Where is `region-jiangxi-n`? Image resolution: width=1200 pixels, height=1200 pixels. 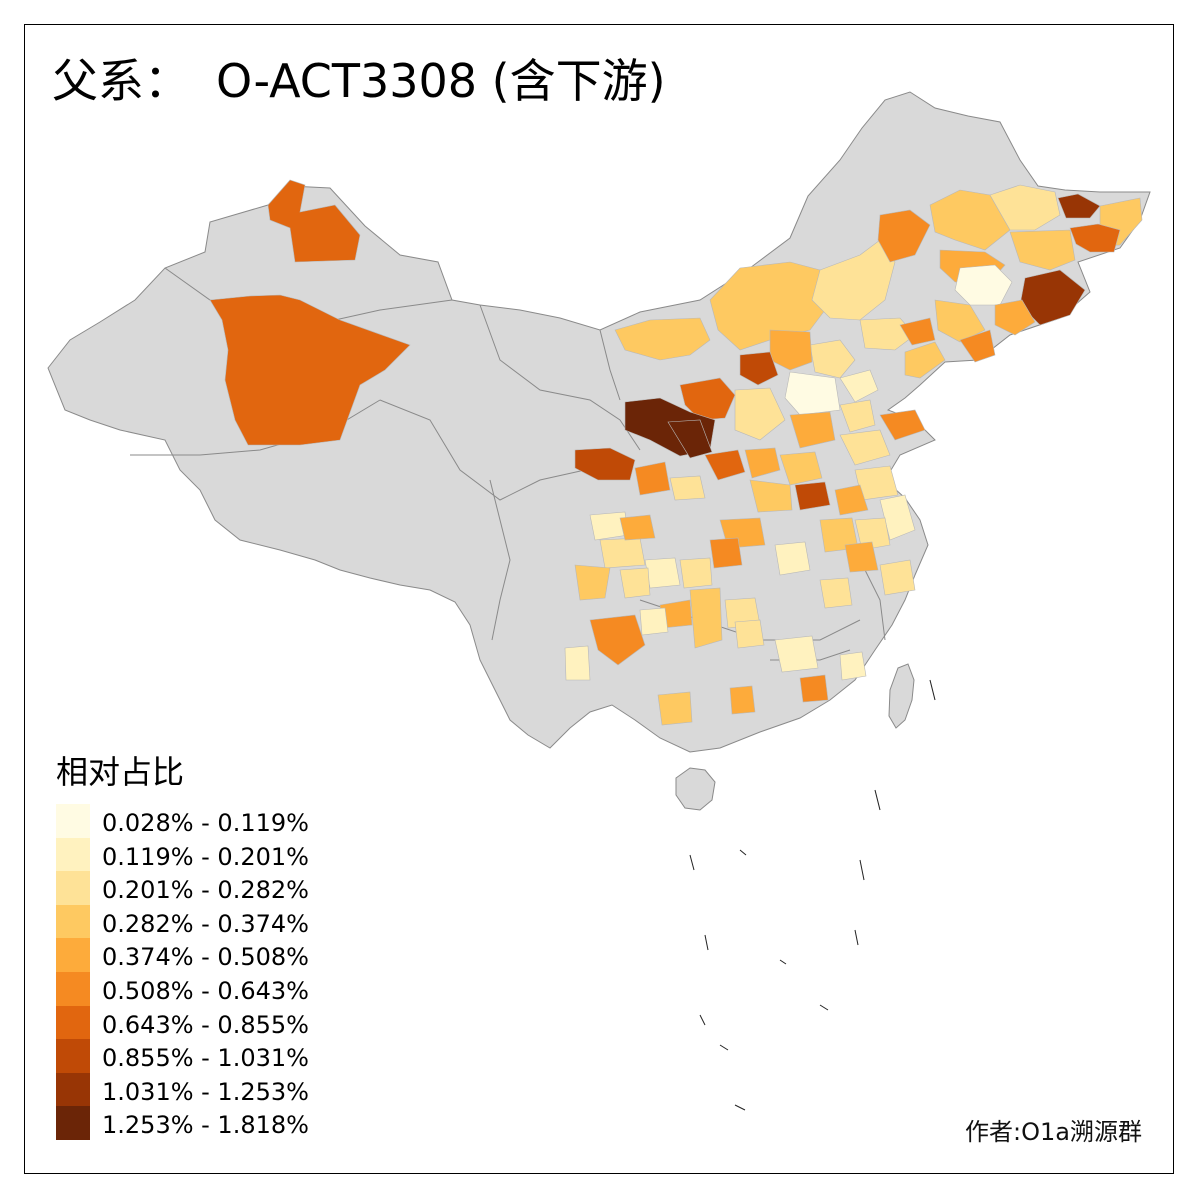 region-jiangxi-n is located at coordinates (792, 558).